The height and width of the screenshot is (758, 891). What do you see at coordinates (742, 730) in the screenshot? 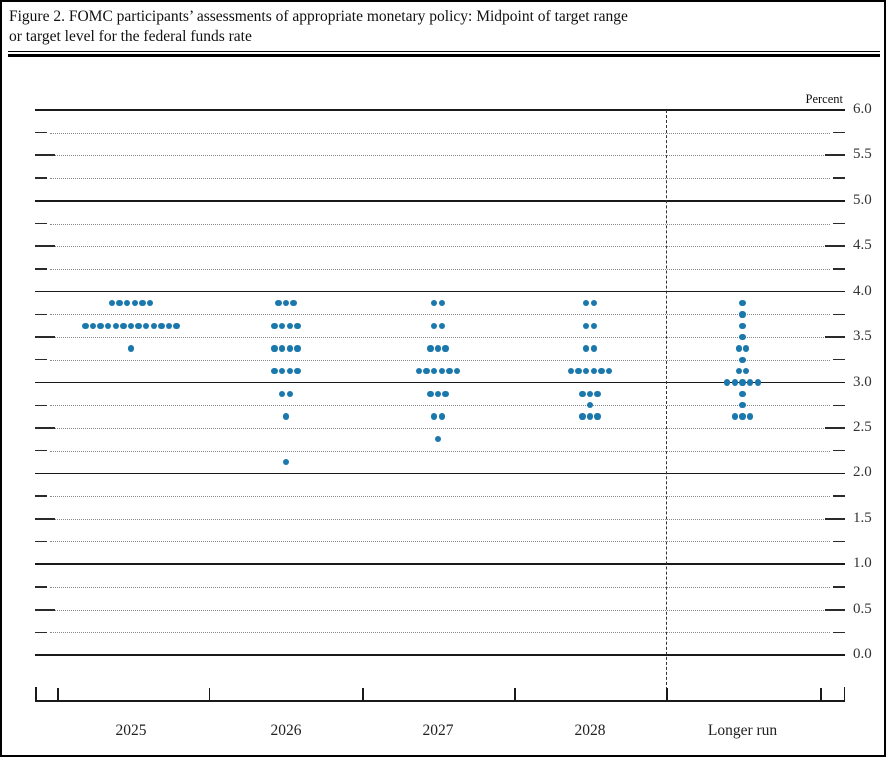
I see `x-axis-label: Longer run` at bounding box center [742, 730].